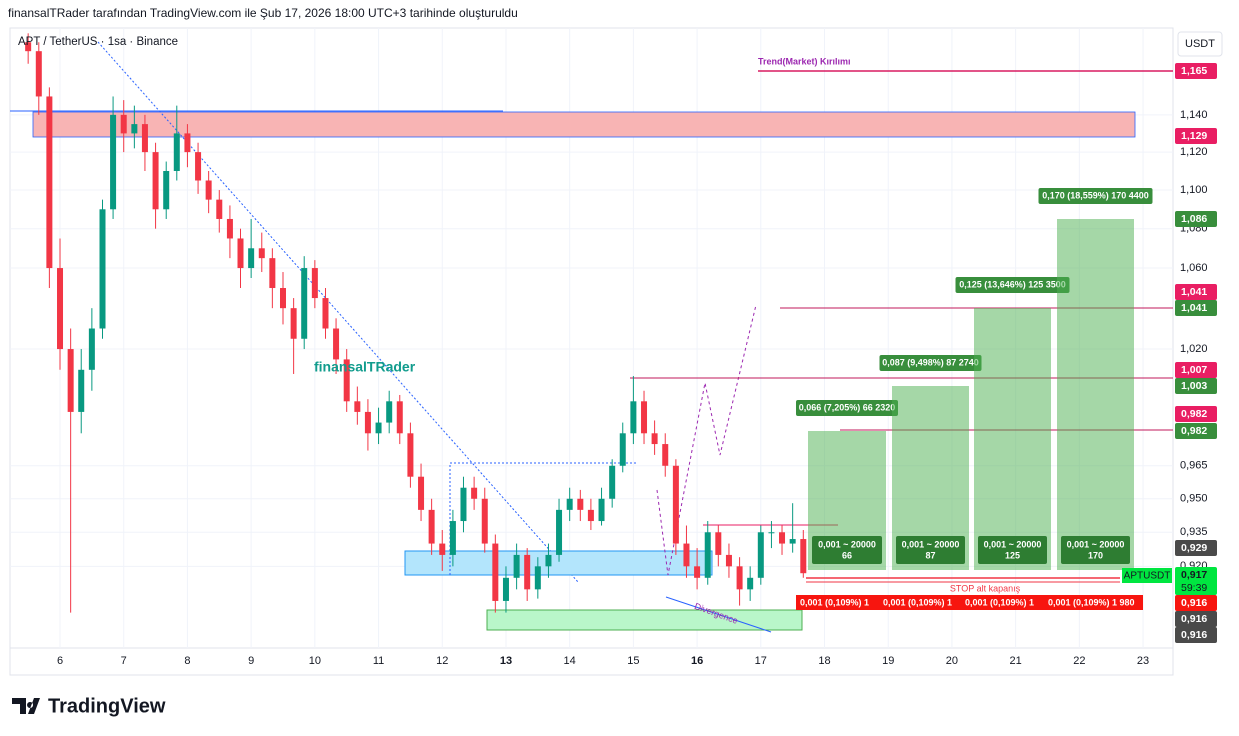 The width and height of the screenshot is (1239, 736). I want to click on price-badge-label: 0,929, so click(1194, 548).